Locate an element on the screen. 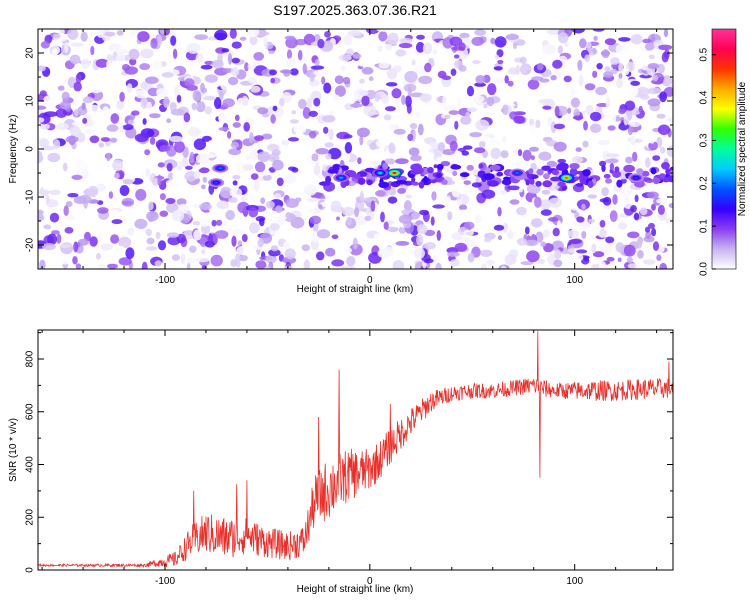 Image resolution: width=750 pixels, height=600 pixels. x-tick-label: -100 is located at coordinates (165, 581).